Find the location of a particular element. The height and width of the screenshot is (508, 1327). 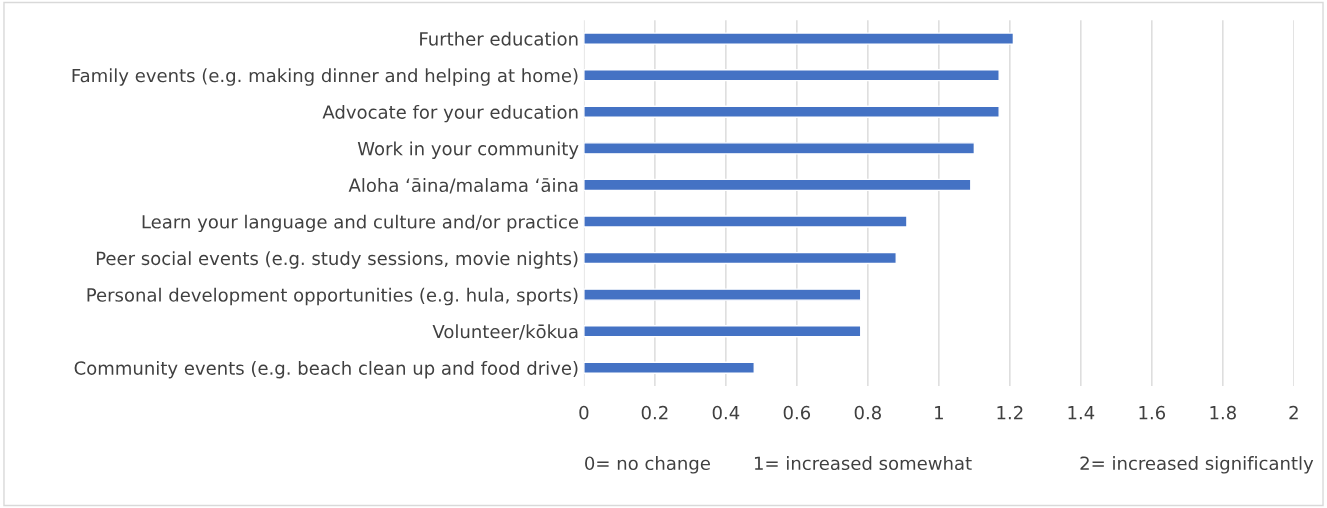

x-tick-label: 1.4 is located at coordinates (1081, 413).